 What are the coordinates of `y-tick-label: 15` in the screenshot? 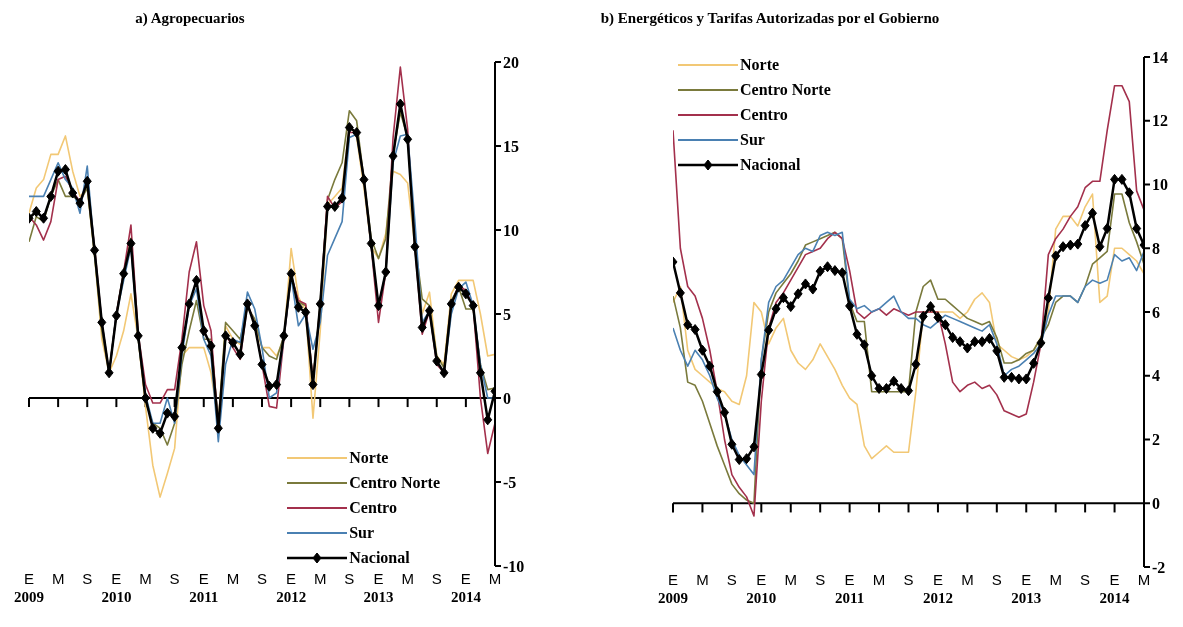 It's located at (511, 146).